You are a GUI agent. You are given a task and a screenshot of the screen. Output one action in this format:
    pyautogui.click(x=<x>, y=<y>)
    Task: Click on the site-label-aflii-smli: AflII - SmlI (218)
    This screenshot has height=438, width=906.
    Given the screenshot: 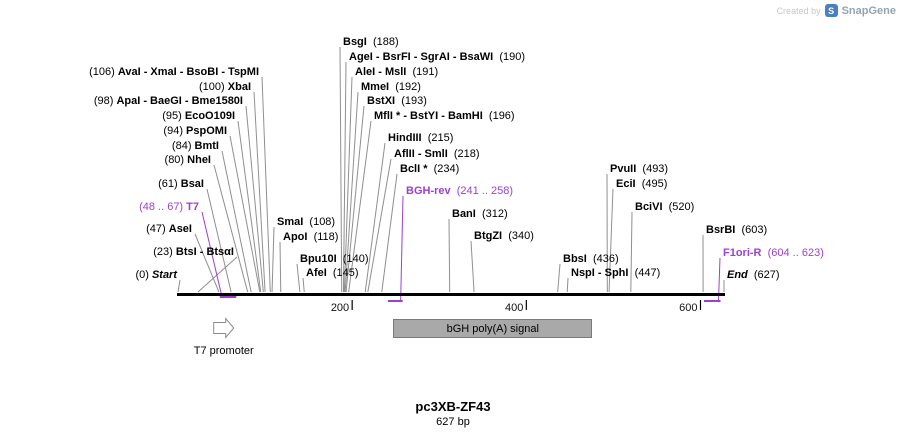 What is the action you would take?
    pyautogui.click(x=437, y=154)
    